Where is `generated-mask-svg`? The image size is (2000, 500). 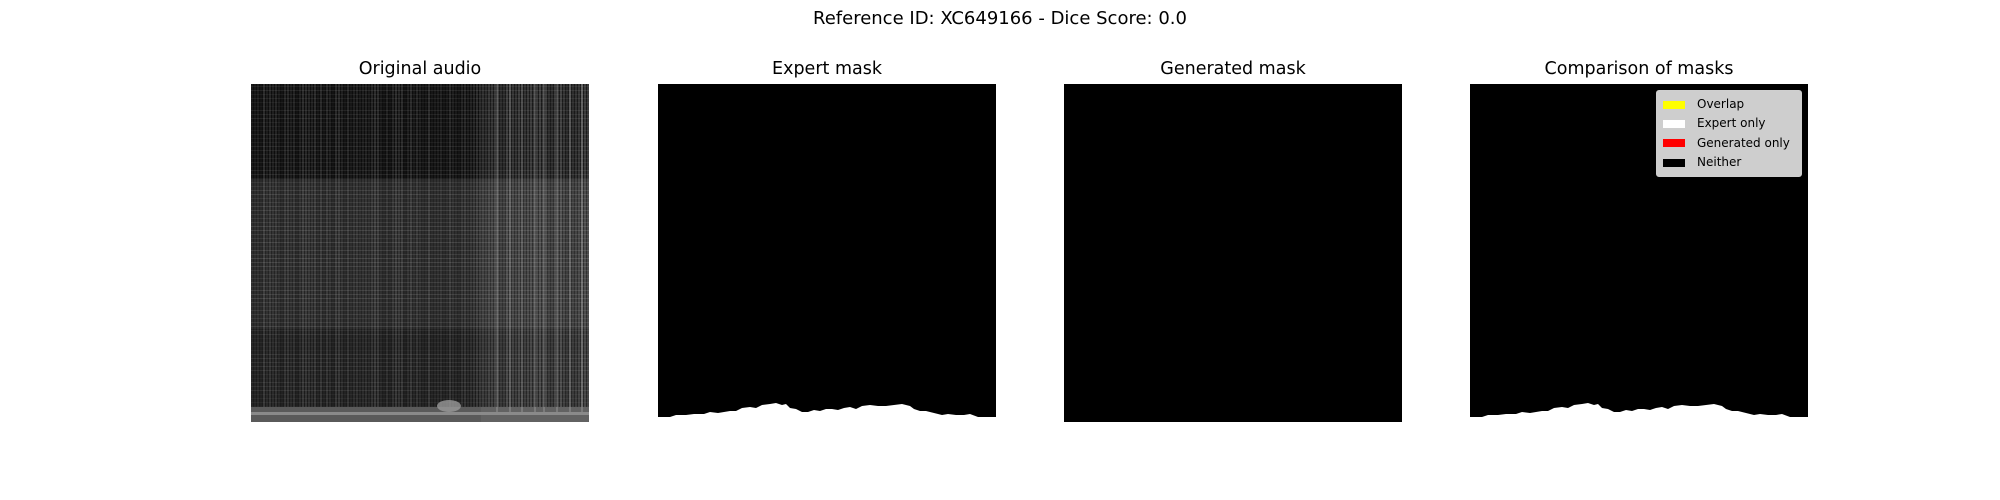
generated-mask-svg is located at coordinates (1233, 253).